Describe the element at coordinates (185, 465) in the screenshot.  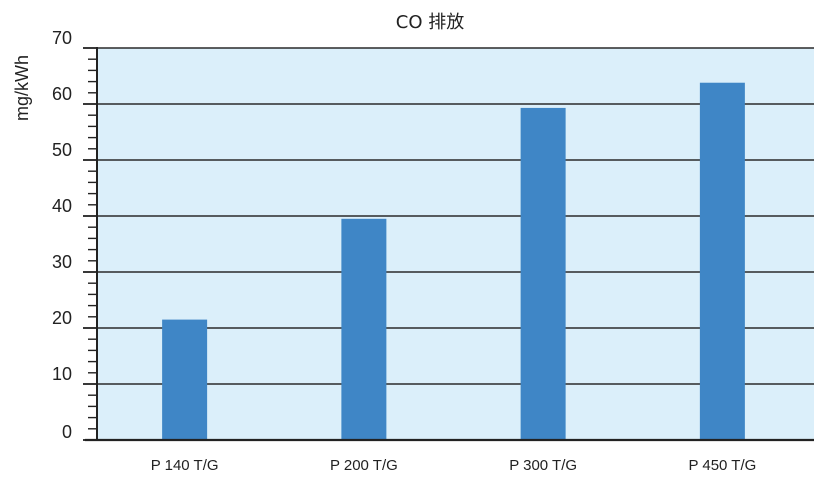
I see `x-tick-label-1: P 140 T/G` at that location.